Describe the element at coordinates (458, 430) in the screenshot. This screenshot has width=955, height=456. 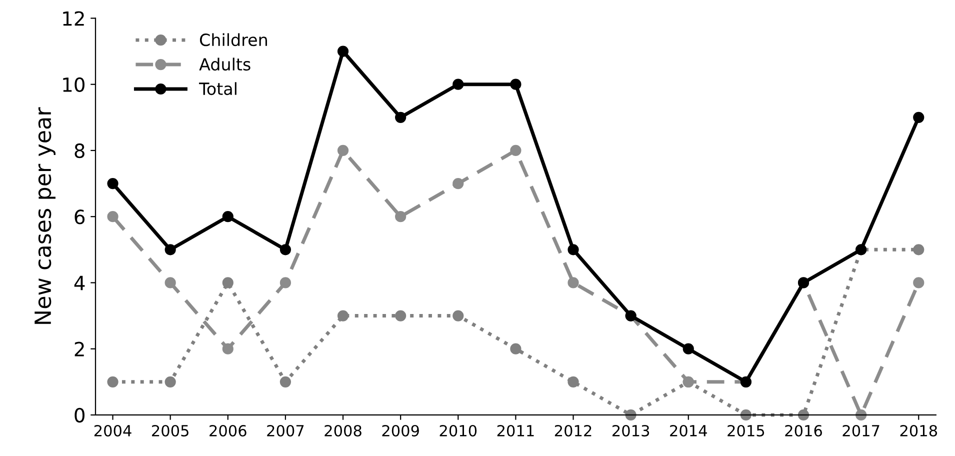
I see `x-tick-label: 2010` at that location.